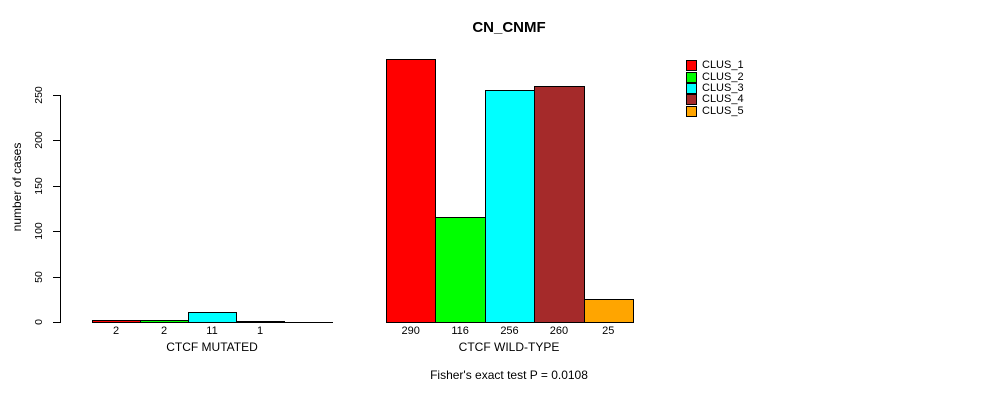 Image resolution: width=990 pixels, height=400 pixels. I want to click on legend-label: CLUS_4, so click(723, 99).